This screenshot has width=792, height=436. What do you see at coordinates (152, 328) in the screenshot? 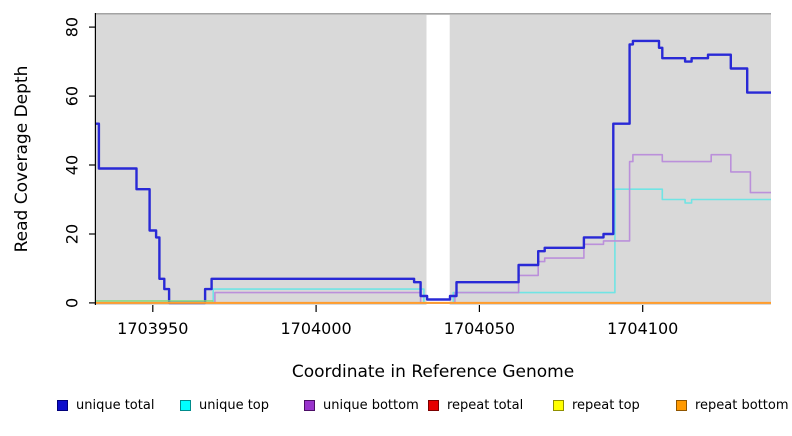
I see `svg-text: 1703950` at bounding box center [152, 328].